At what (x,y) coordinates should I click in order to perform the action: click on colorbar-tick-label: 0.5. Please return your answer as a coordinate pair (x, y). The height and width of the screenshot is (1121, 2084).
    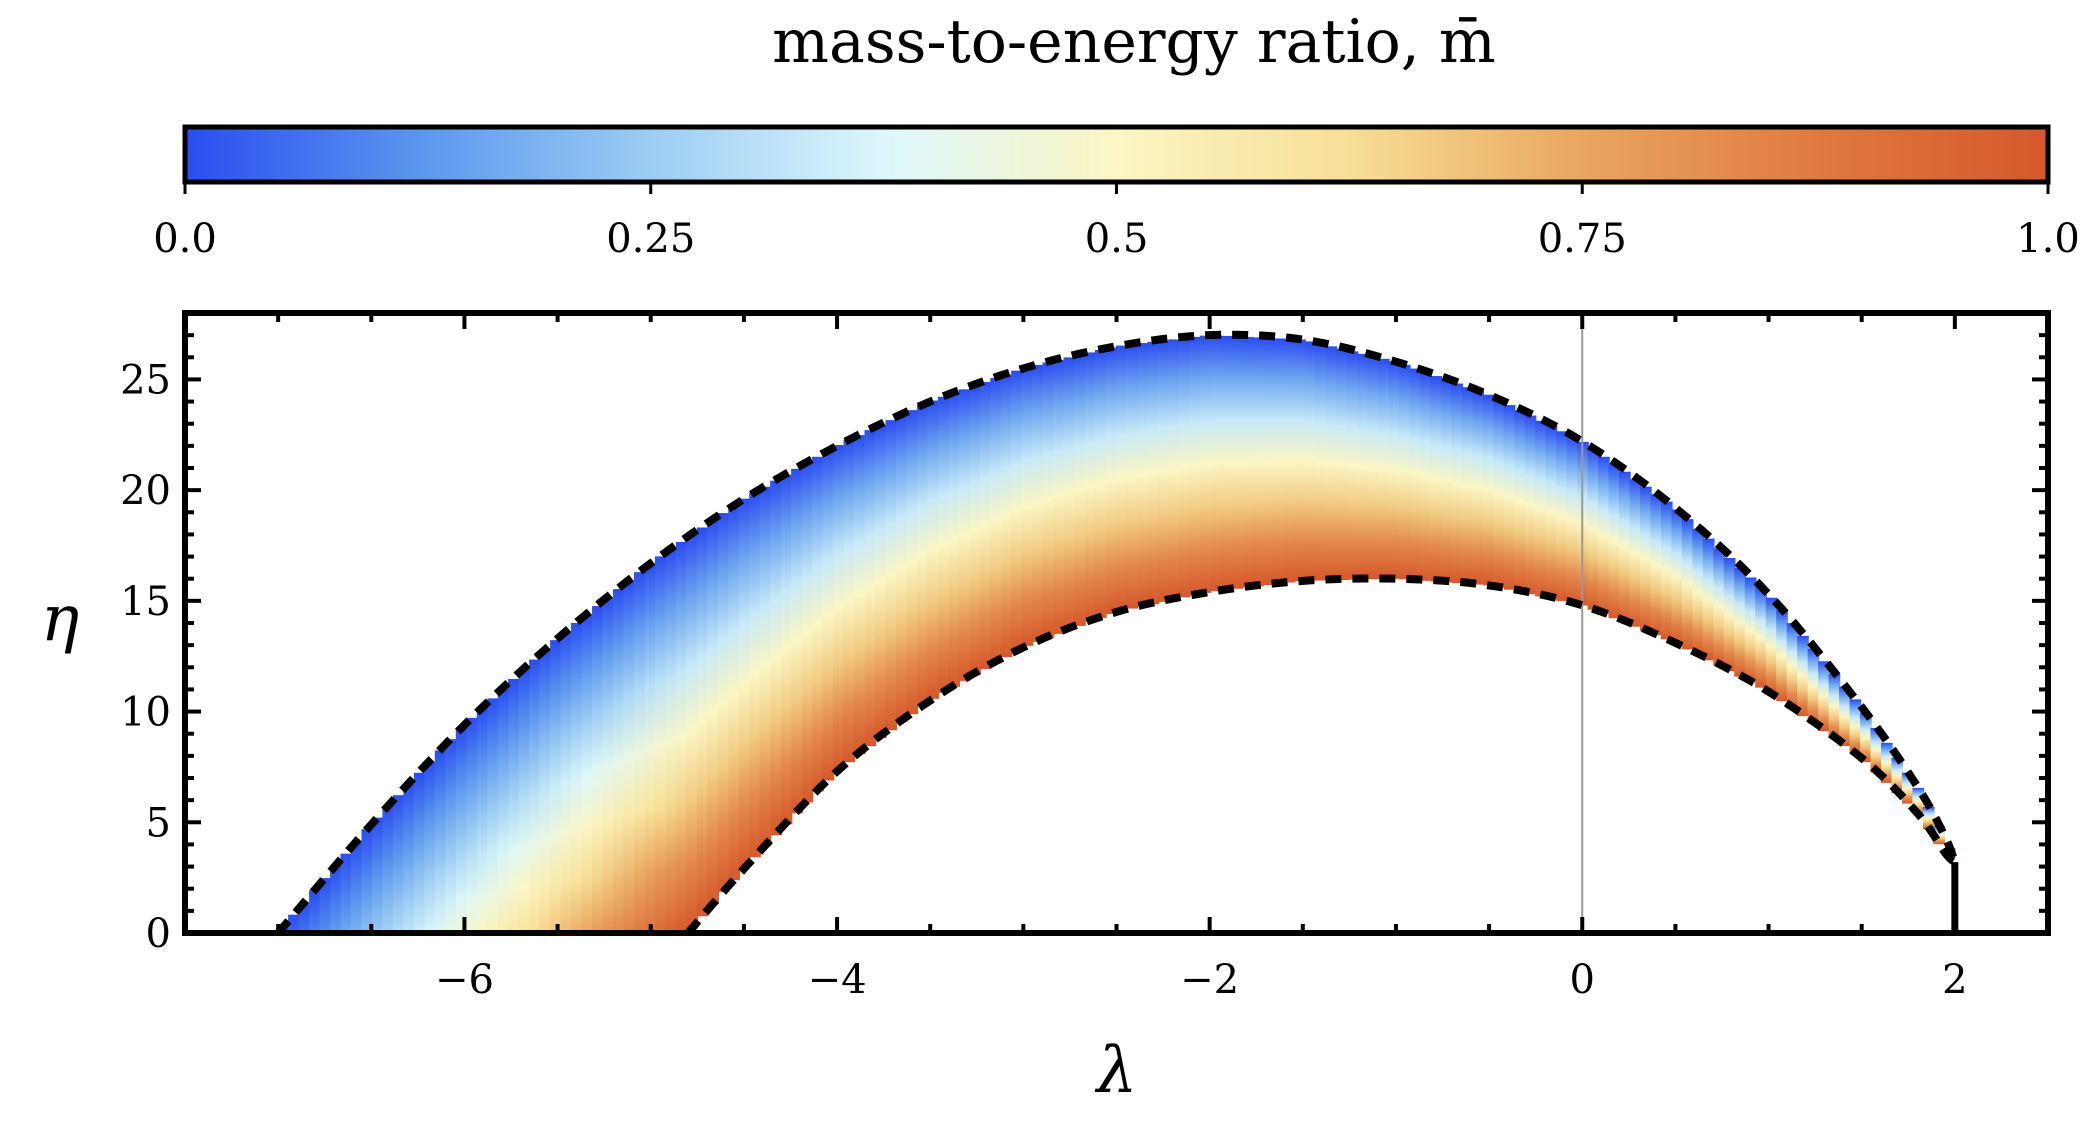
    Looking at the image, I should click on (1117, 239).